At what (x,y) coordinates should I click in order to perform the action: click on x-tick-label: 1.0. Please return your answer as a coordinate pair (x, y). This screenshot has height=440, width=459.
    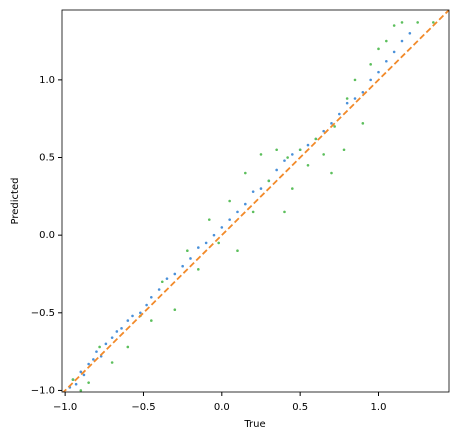
    Looking at the image, I should click on (379, 407).